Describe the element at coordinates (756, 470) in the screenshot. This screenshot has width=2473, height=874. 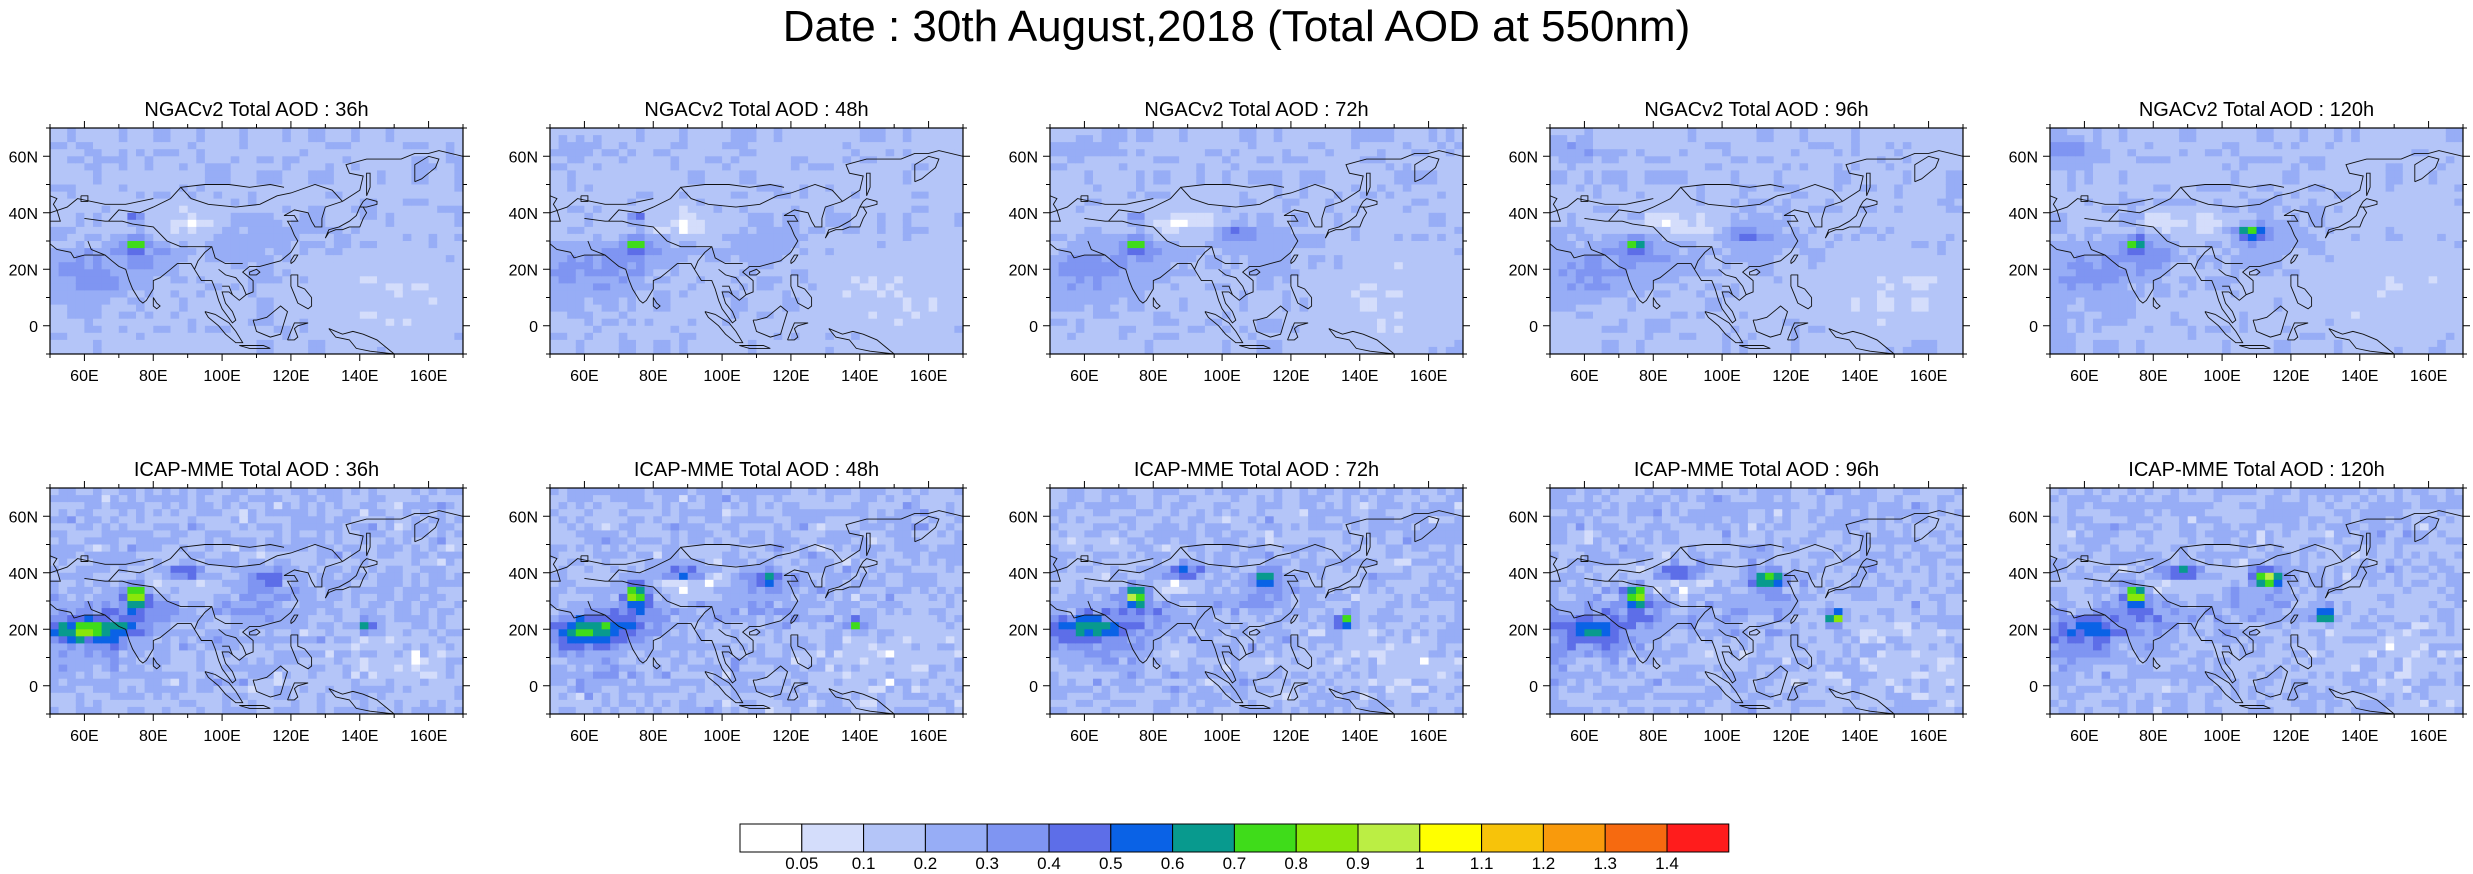
I see `panel-title: ICAP-MME Total AOD : 48h` at that location.